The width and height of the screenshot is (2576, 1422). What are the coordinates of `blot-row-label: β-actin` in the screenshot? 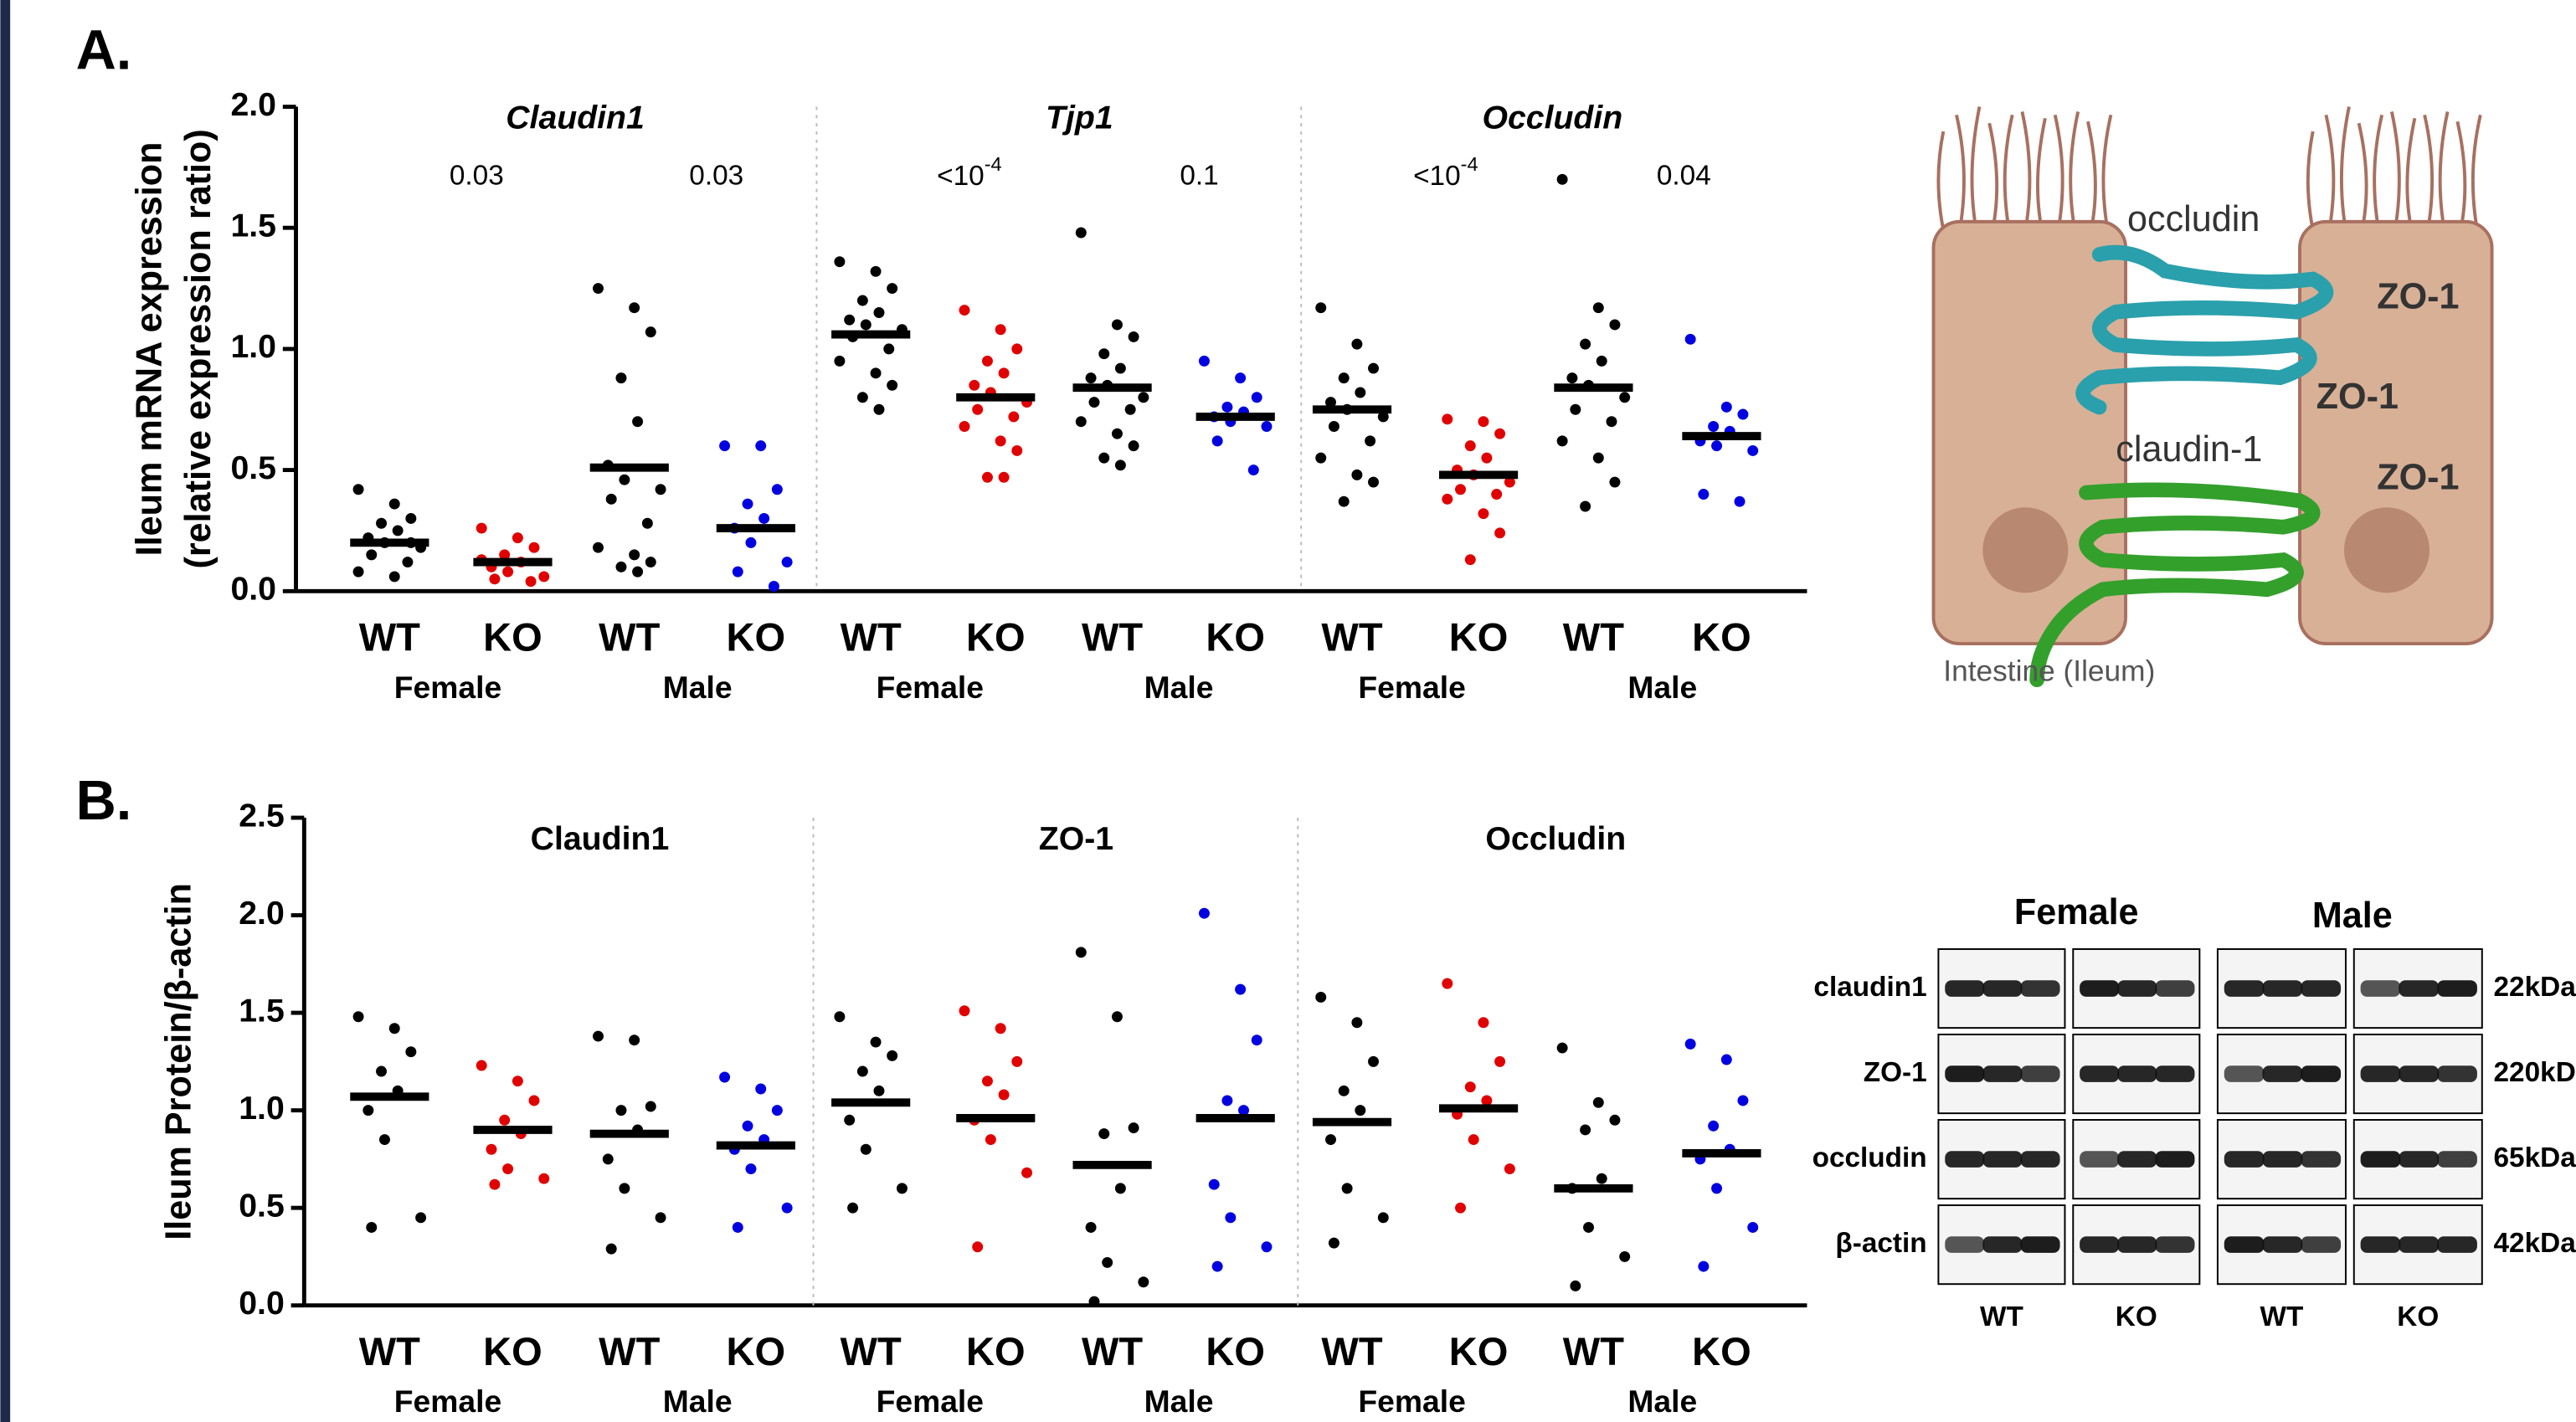 It's located at (1880, 1244).